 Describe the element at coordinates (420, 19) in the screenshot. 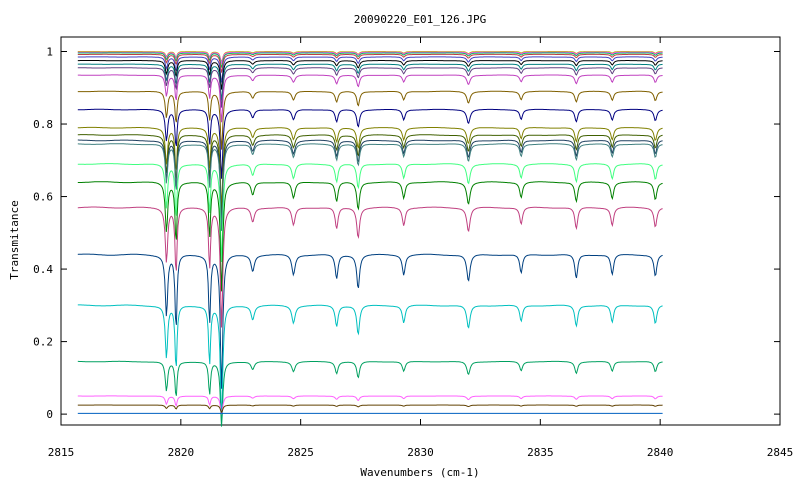

I see `chart-title: 20090220_E01_126.JPG` at that location.